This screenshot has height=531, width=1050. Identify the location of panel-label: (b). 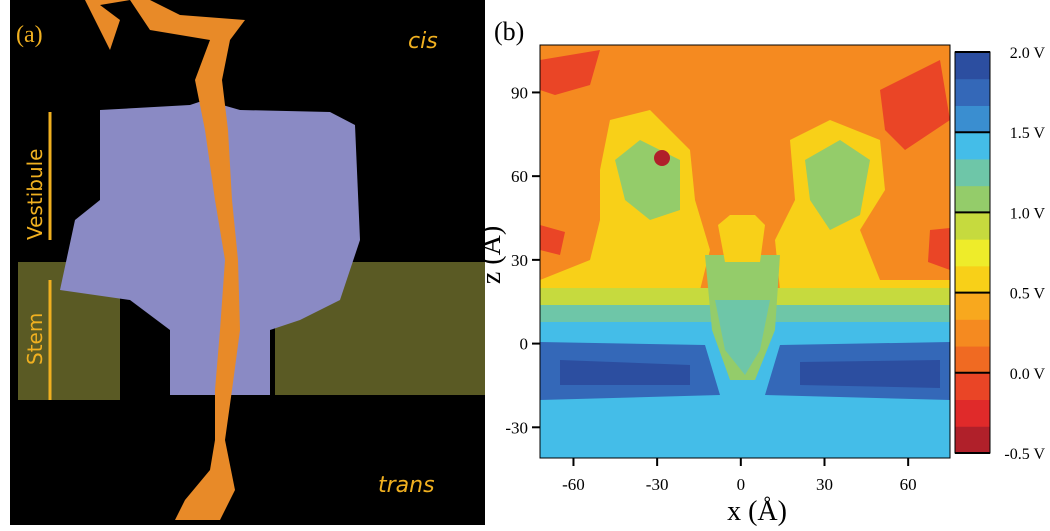
(509, 31).